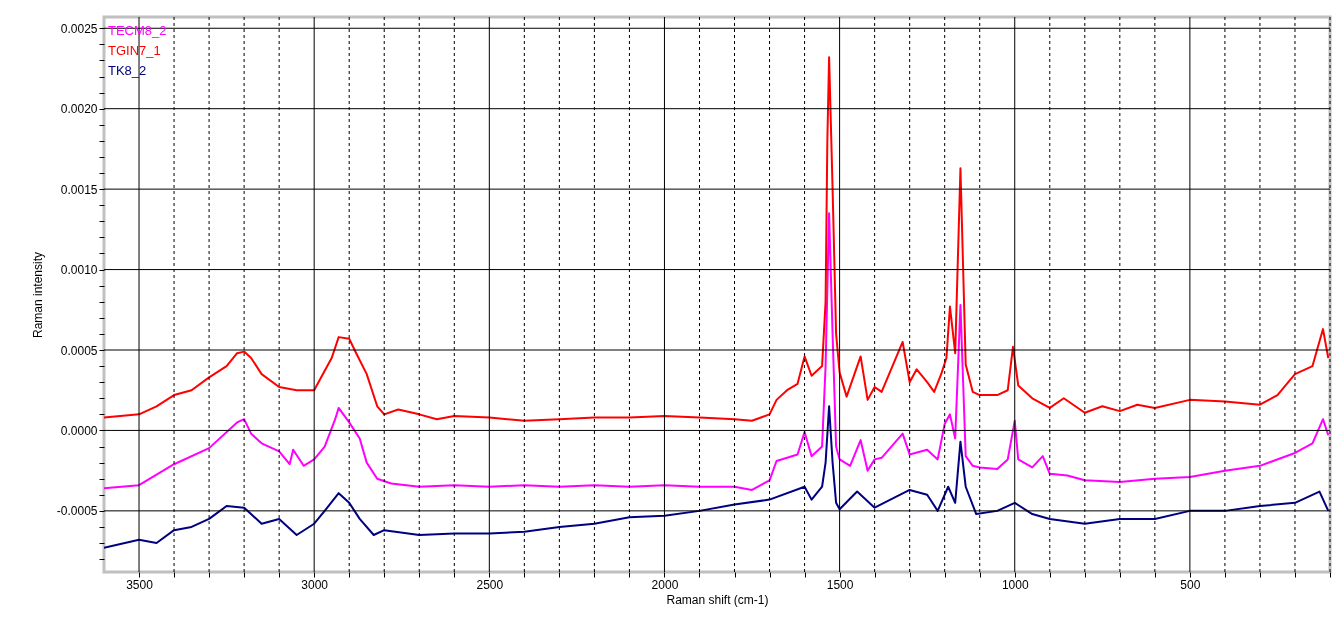 This screenshot has height=633, width=1343. Describe the element at coordinates (79, 270) in the screenshot. I see `y-tick-label: 0.0010` at that location.